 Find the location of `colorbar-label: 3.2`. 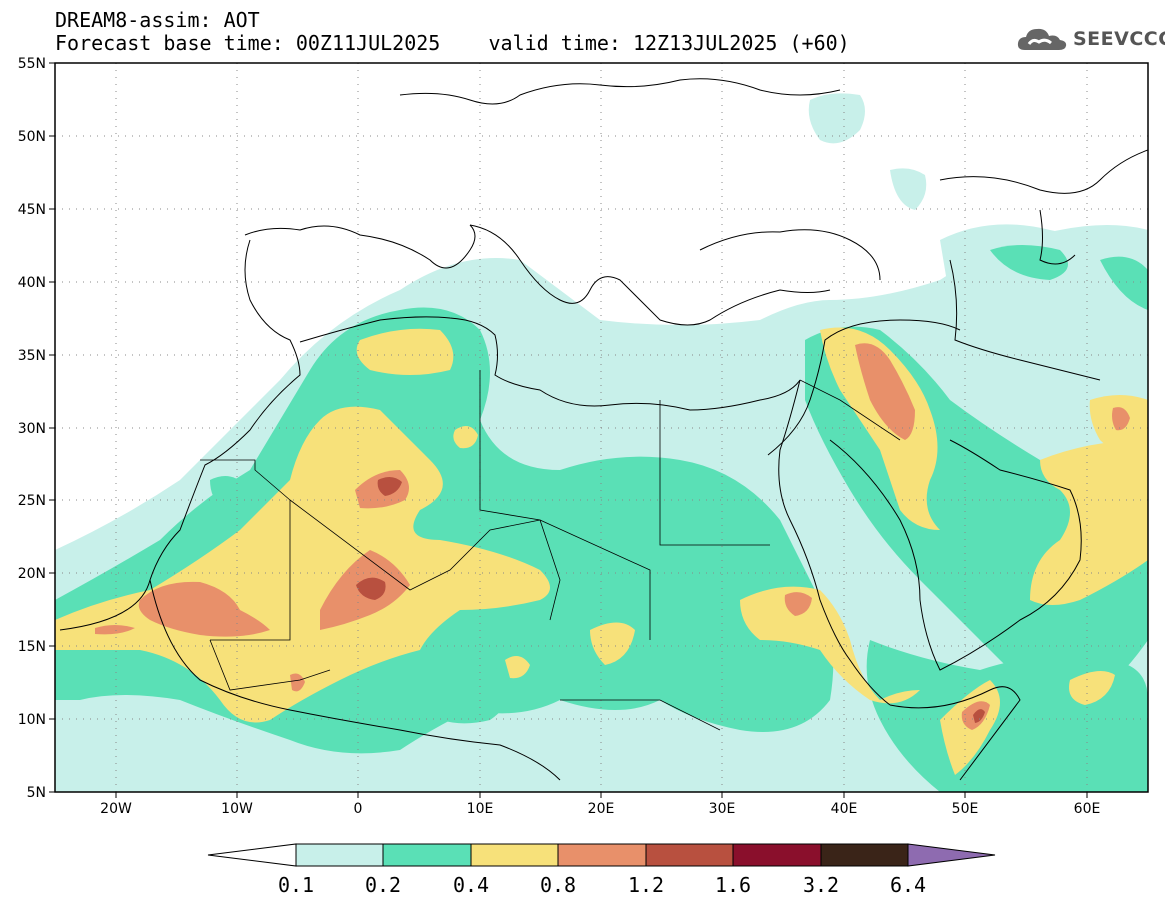

colorbar-label: 3.2 is located at coordinates (821, 885).